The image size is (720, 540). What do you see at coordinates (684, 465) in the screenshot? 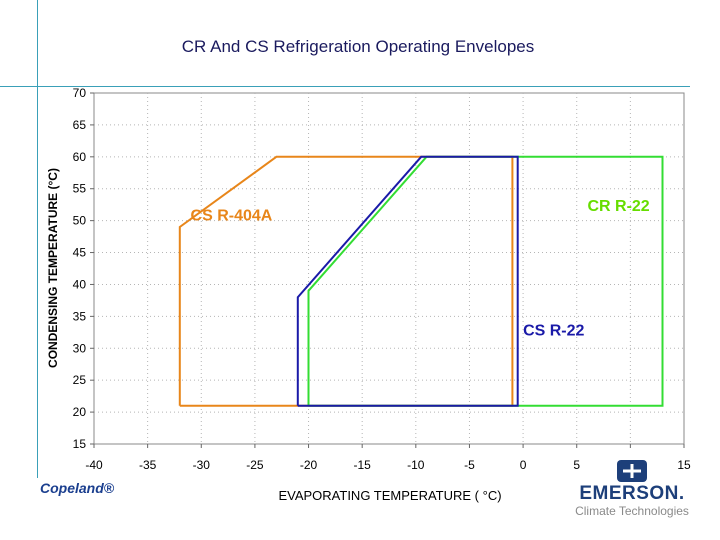
I see `x-tick-label: 15` at bounding box center [684, 465].